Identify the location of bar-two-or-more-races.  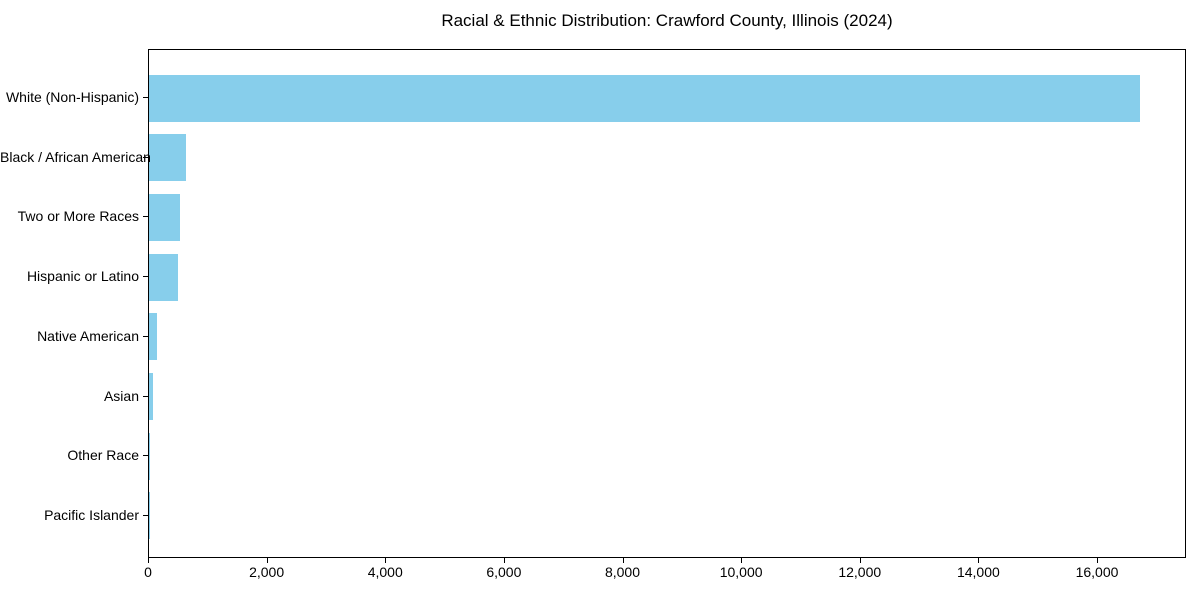
(164, 217).